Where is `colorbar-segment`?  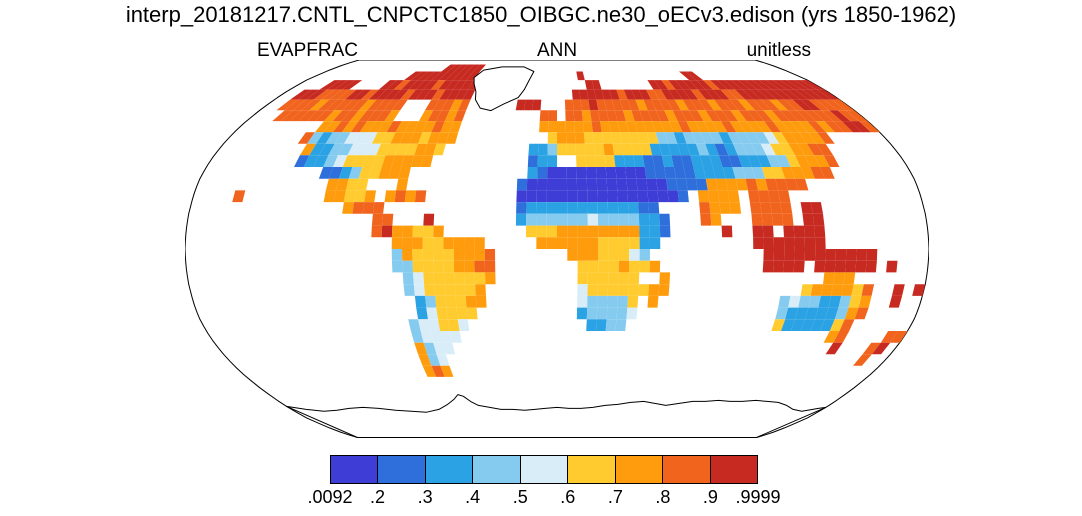
colorbar-segment is located at coordinates (687, 469).